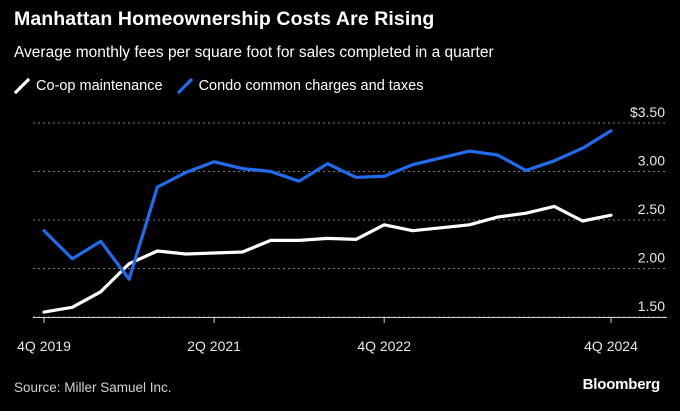  Describe the element at coordinates (224, 19) in the screenshot. I see `chart-title: Manhattan Homeownership Costs Are Rising` at that location.